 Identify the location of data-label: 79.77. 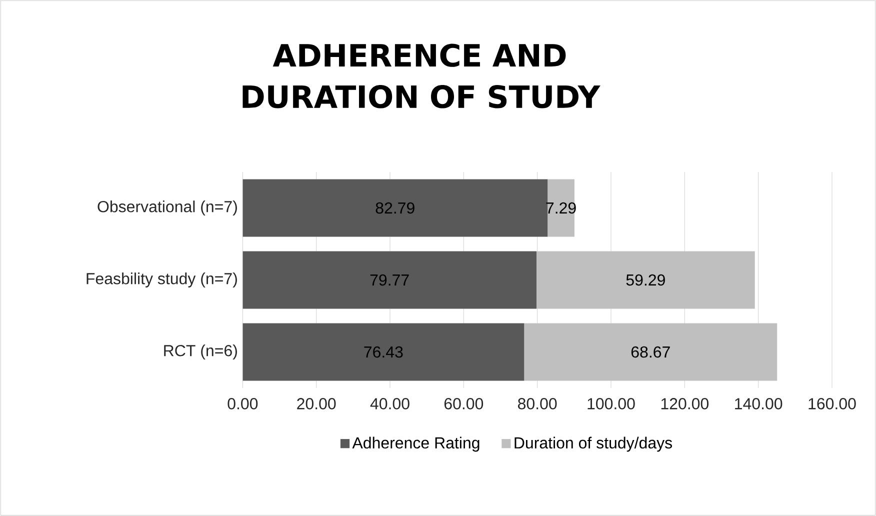
(389, 280).